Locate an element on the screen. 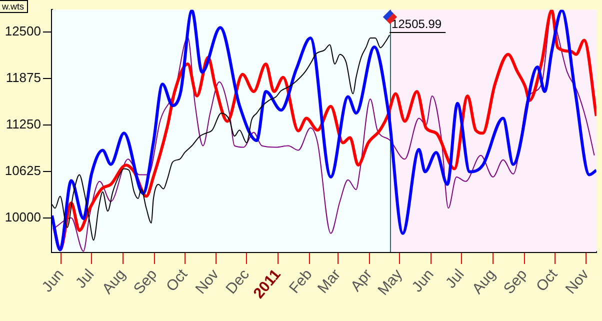 The image size is (602, 321). y-tick-label: 10000 is located at coordinates (22, 216).